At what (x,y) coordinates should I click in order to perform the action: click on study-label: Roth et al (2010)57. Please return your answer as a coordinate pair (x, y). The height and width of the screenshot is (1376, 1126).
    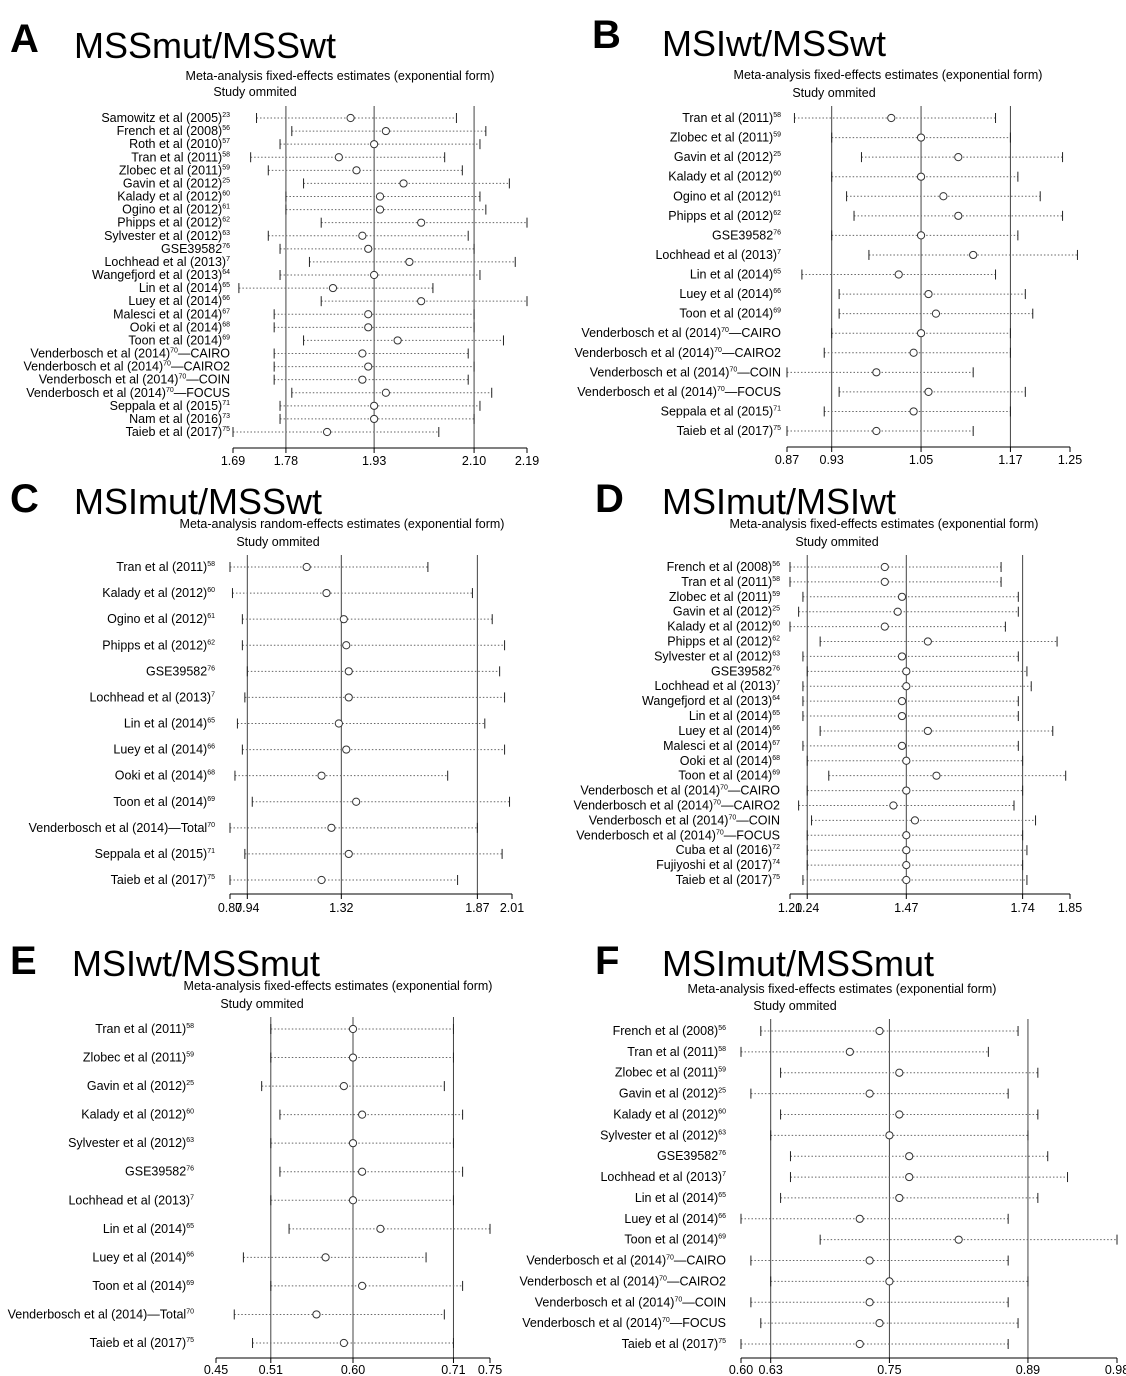
    Looking at the image, I should click on (179, 144).